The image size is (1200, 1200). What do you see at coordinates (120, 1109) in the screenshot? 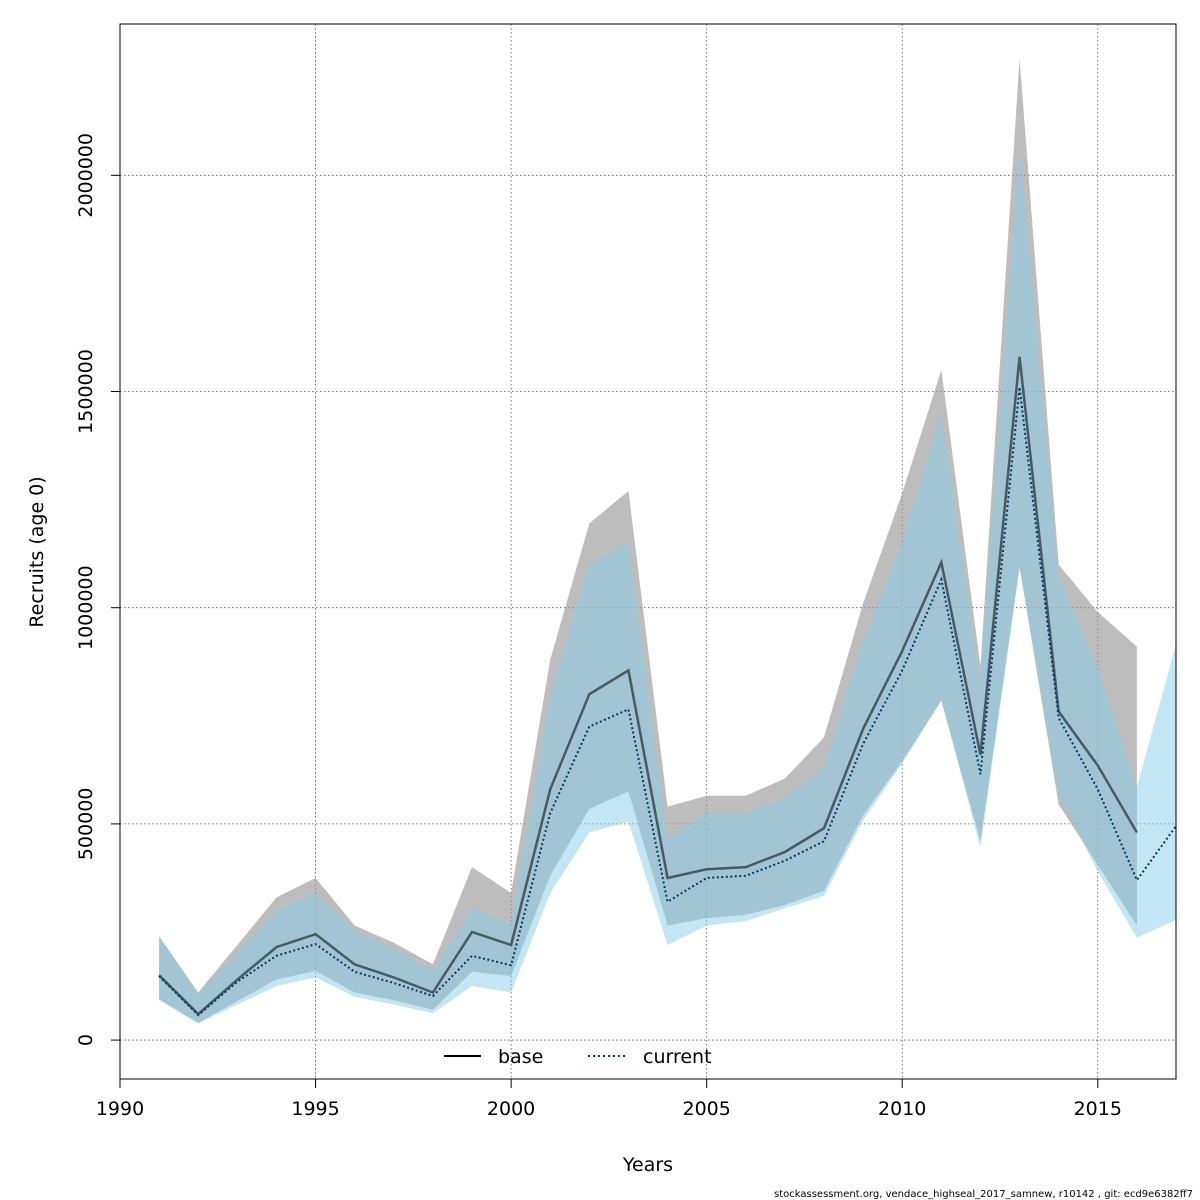
I see `x-tick-label-0: 1990` at bounding box center [120, 1109].